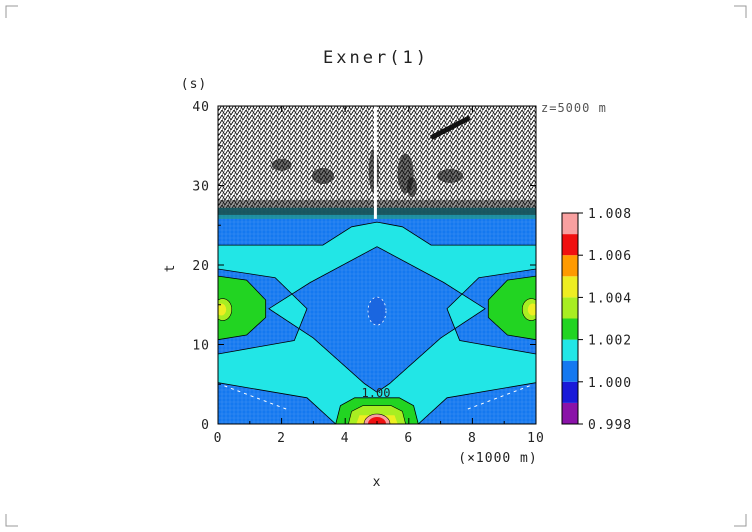 The width and height of the screenshot is (752, 532). I want to click on chart-title: Exner(1), so click(376, 58).